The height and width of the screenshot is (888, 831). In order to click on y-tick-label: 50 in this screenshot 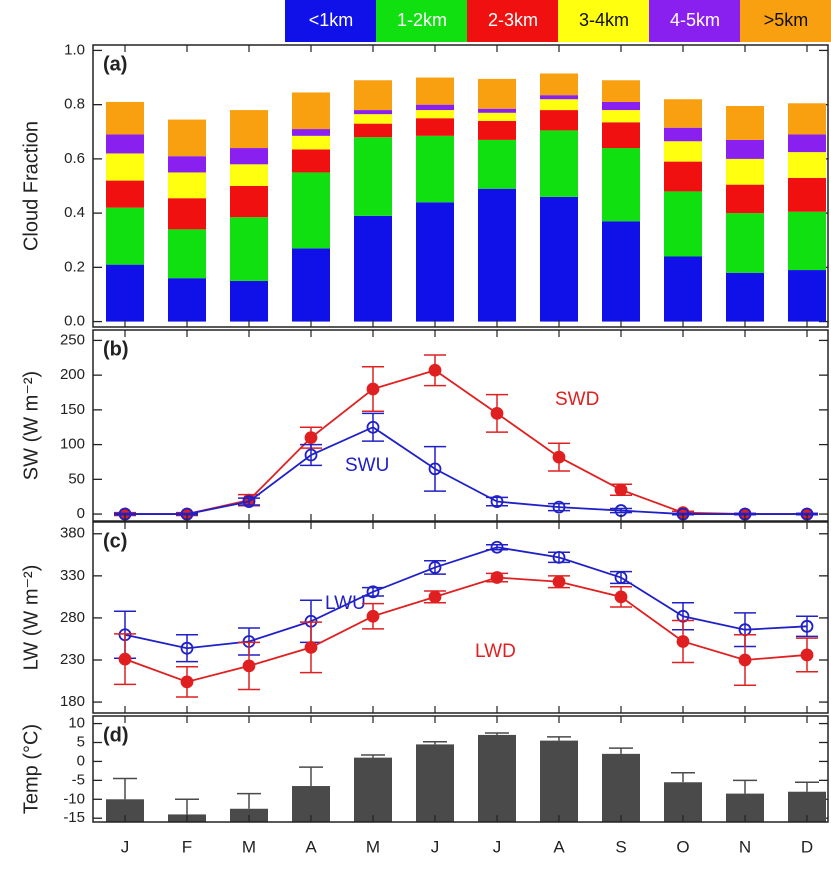, I will do `click(76, 478)`.